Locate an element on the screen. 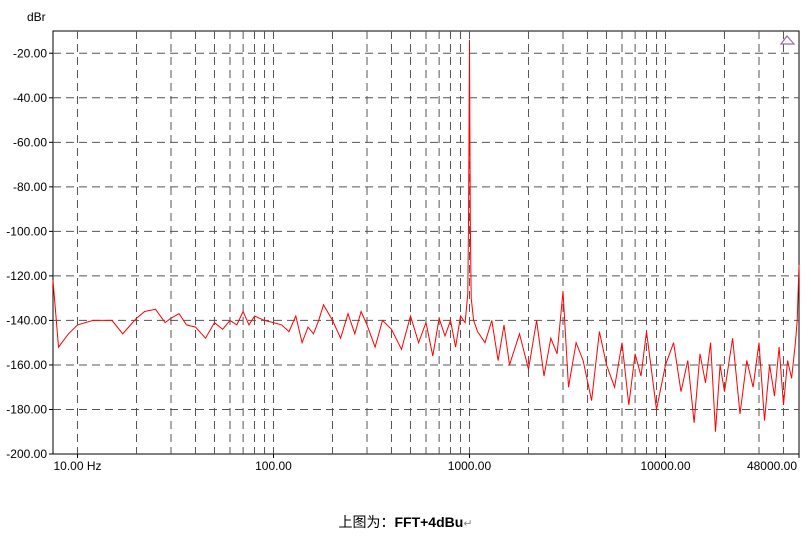 The height and width of the screenshot is (545, 811). y-tick-label: -40.00 is located at coordinates (30, 98).